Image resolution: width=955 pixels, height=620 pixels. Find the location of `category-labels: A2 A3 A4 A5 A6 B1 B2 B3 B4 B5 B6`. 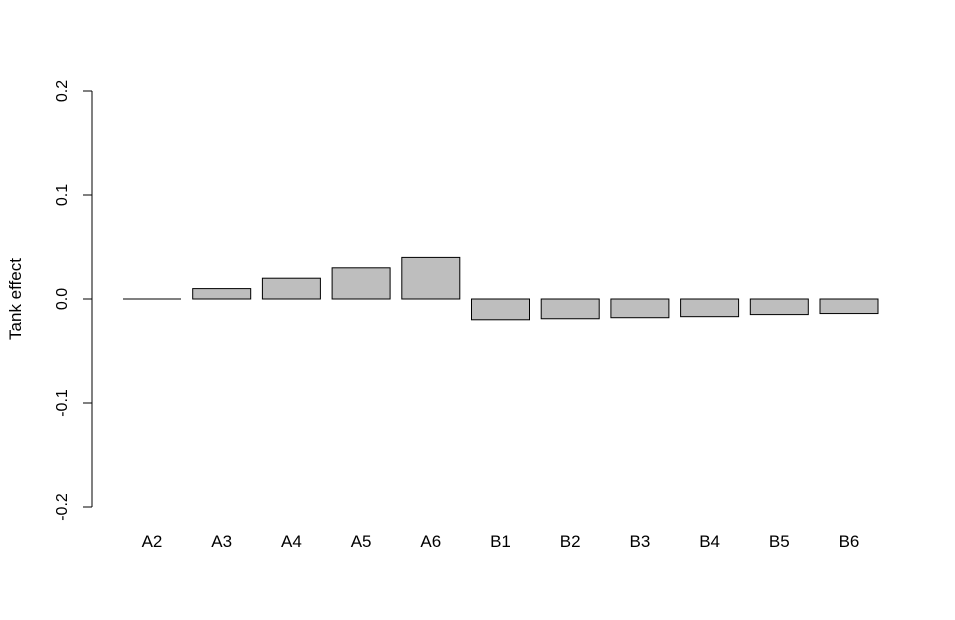

category-labels: A2 A3 A4 A5 A6 B1 B2 B3 B4 B5 B6 is located at coordinates (501, 541).